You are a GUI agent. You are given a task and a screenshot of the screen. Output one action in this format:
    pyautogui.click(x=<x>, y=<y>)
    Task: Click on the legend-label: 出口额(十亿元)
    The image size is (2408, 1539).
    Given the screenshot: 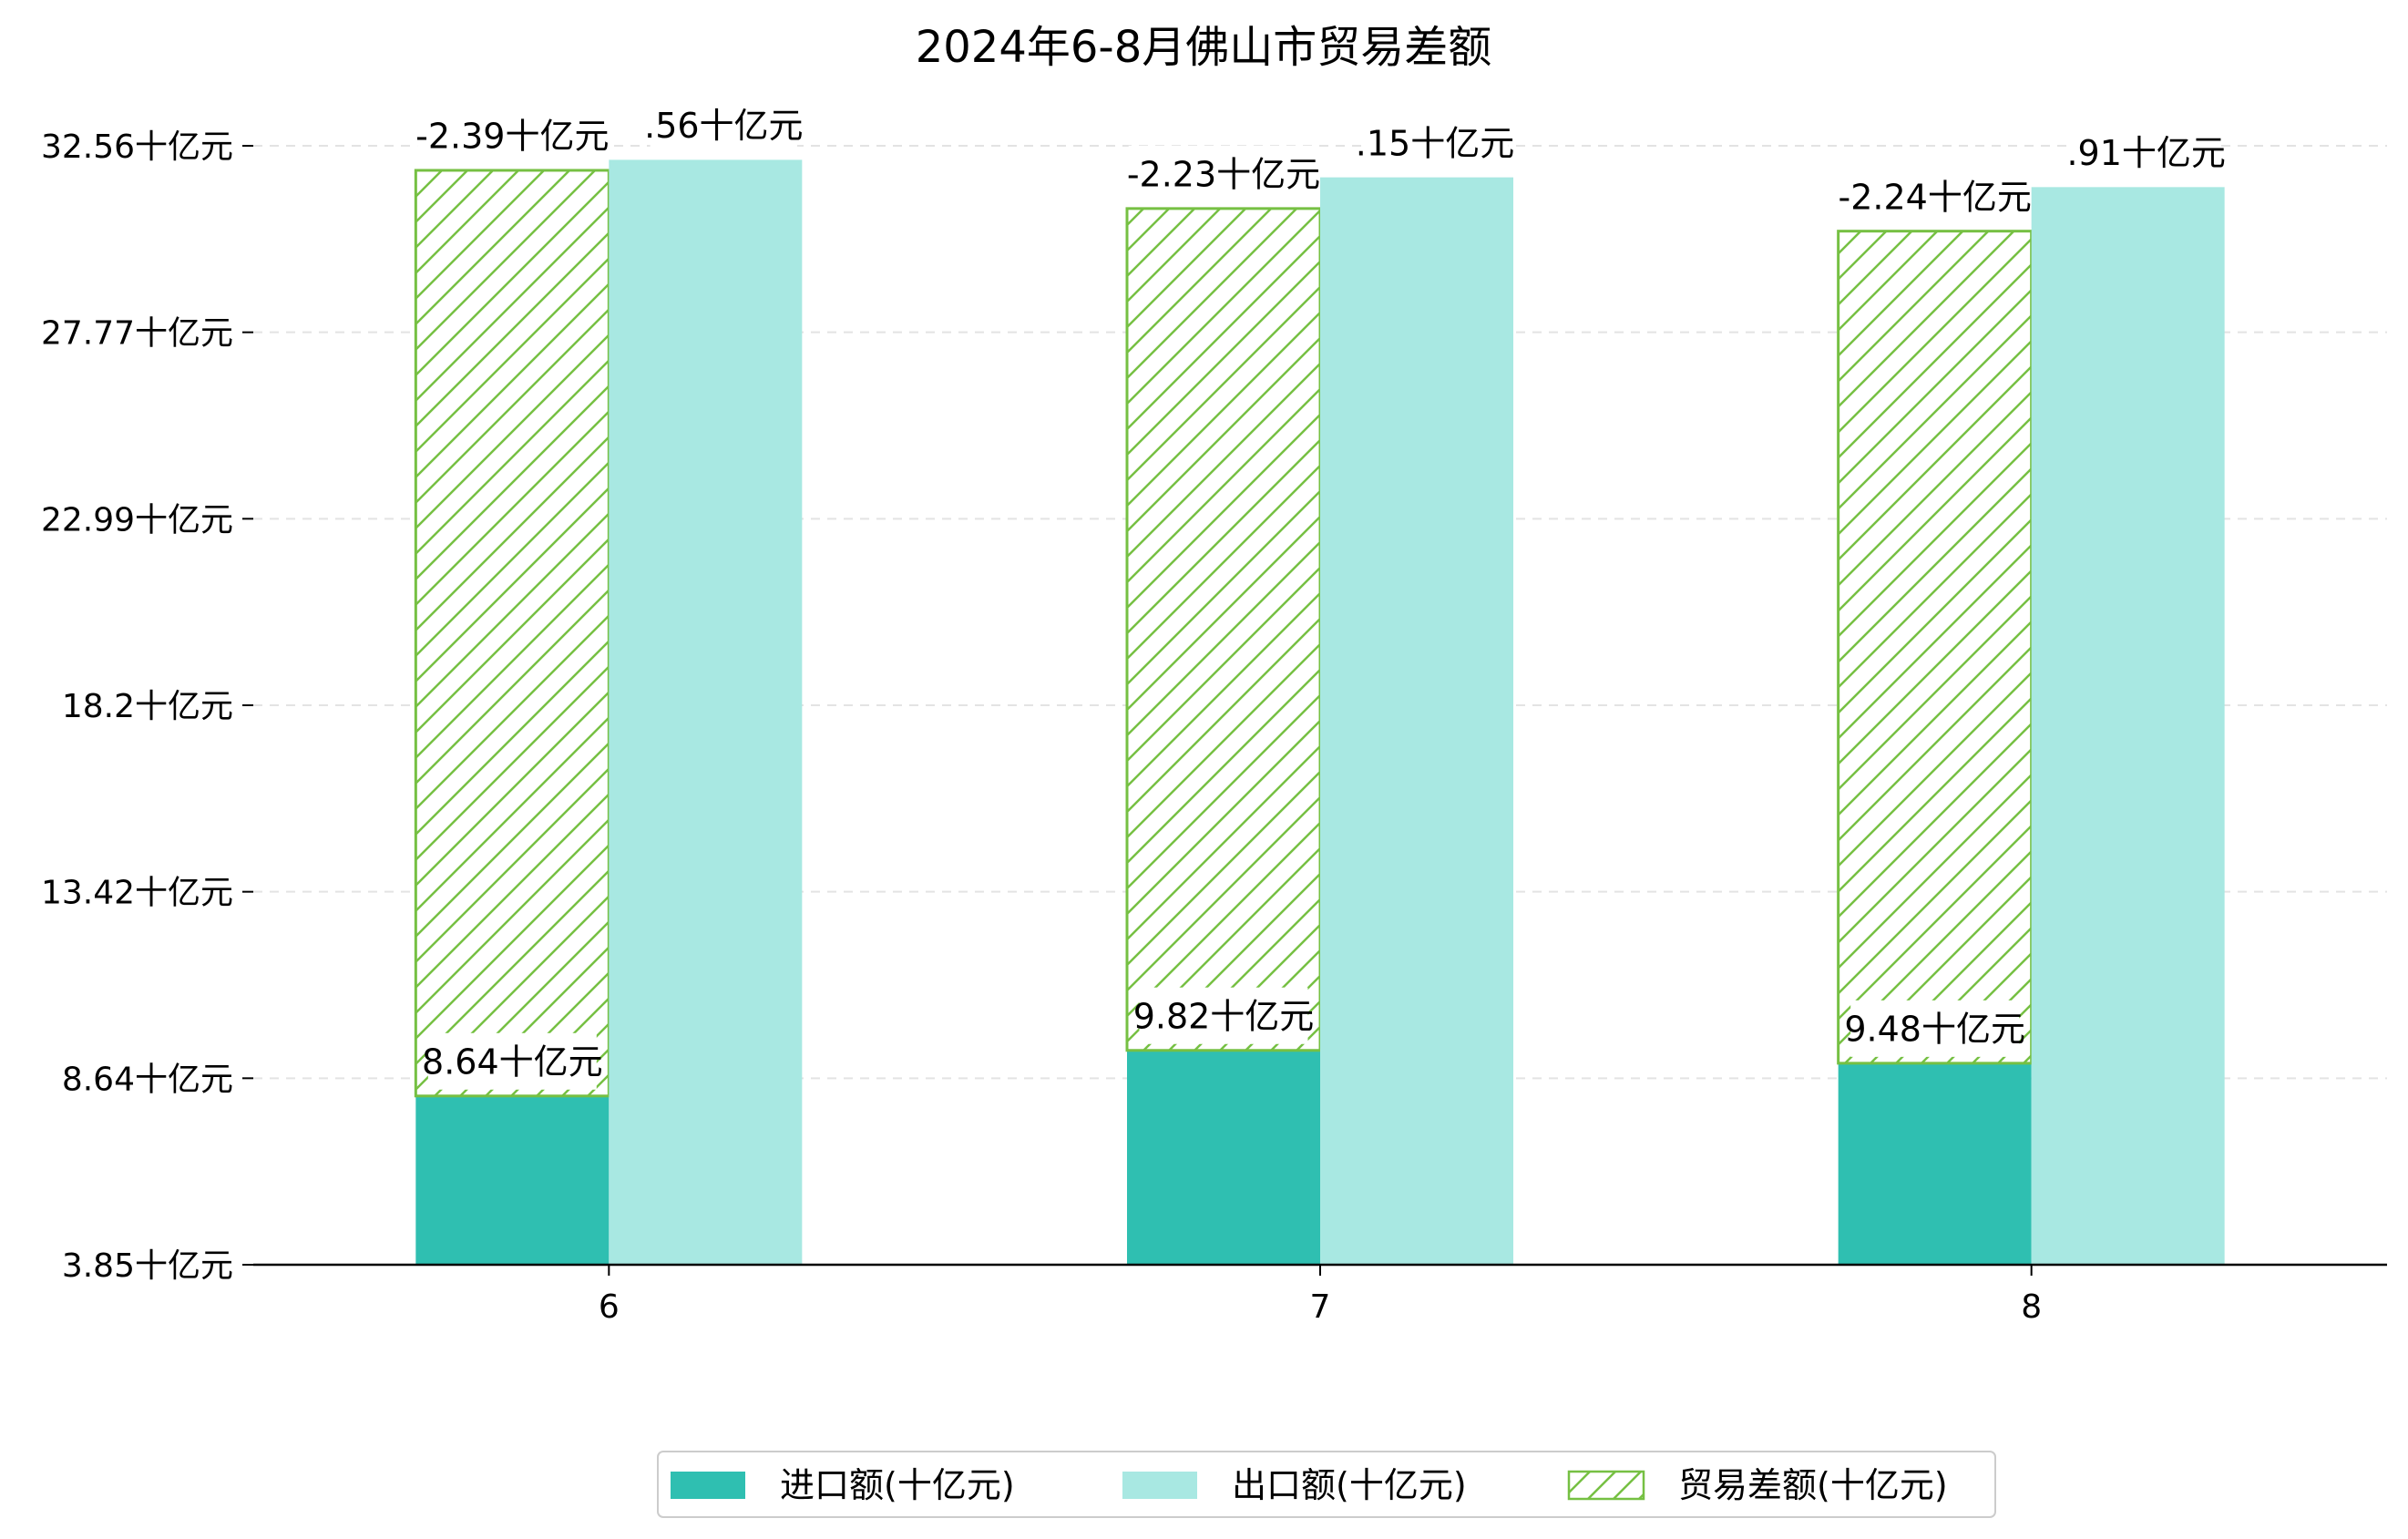 What is the action you would take?
    pyautogui.click(x=1349, y=1485)
    